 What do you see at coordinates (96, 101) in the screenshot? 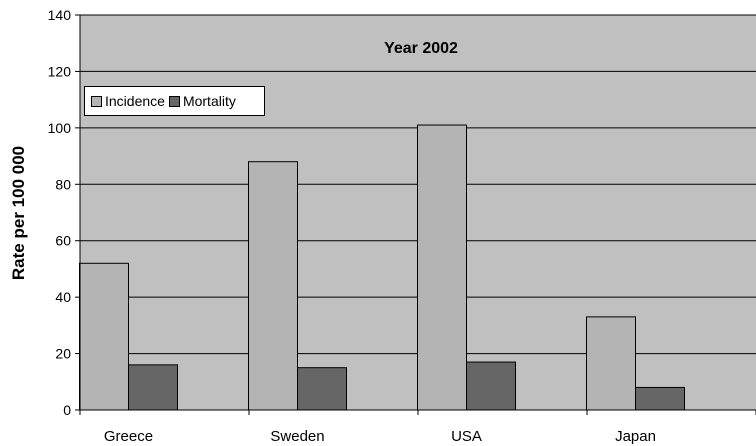
I see `legend-swatch-incidence` at bounding box center [96, 101].